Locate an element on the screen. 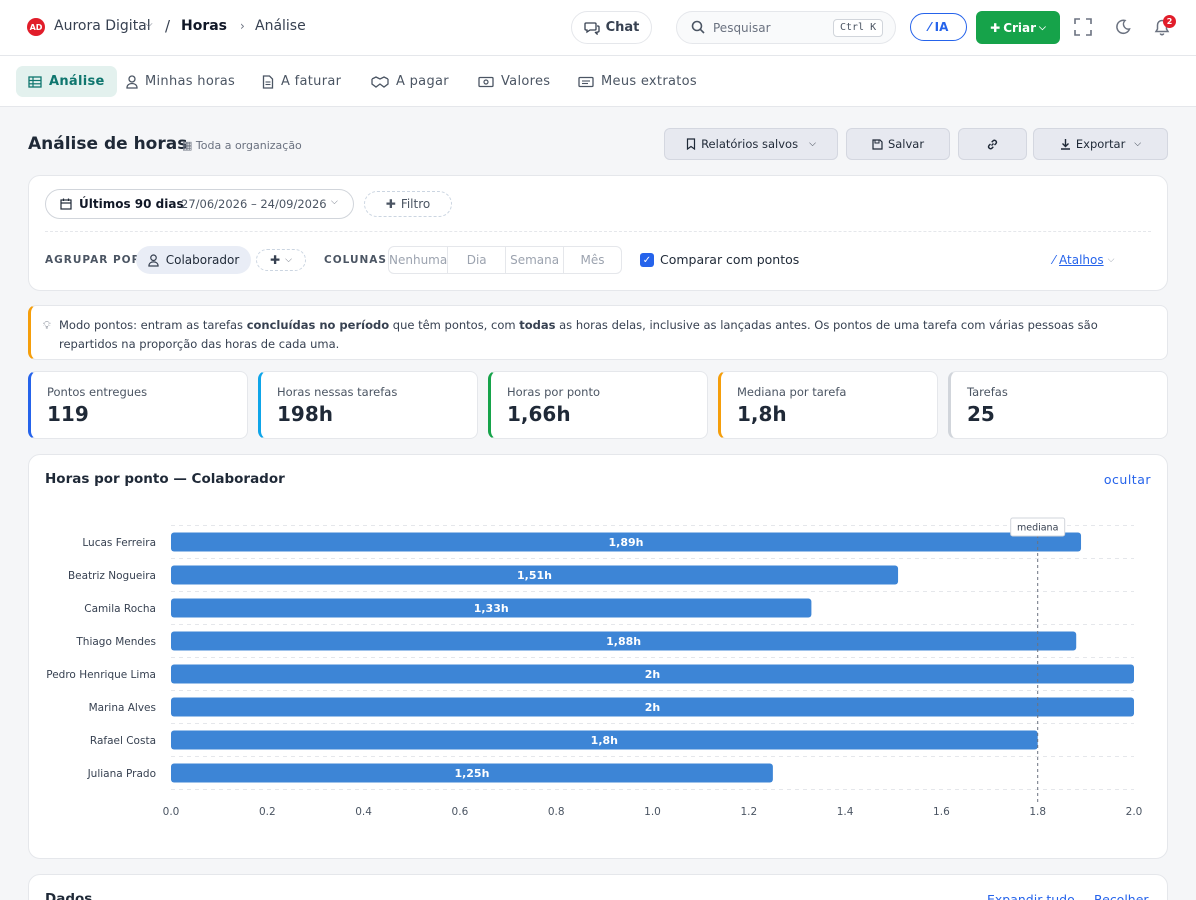 The height and width of the screenshot is (900, 1196). create-button: ✚ Criar ⌵ is located at coordinates (1018, 27).